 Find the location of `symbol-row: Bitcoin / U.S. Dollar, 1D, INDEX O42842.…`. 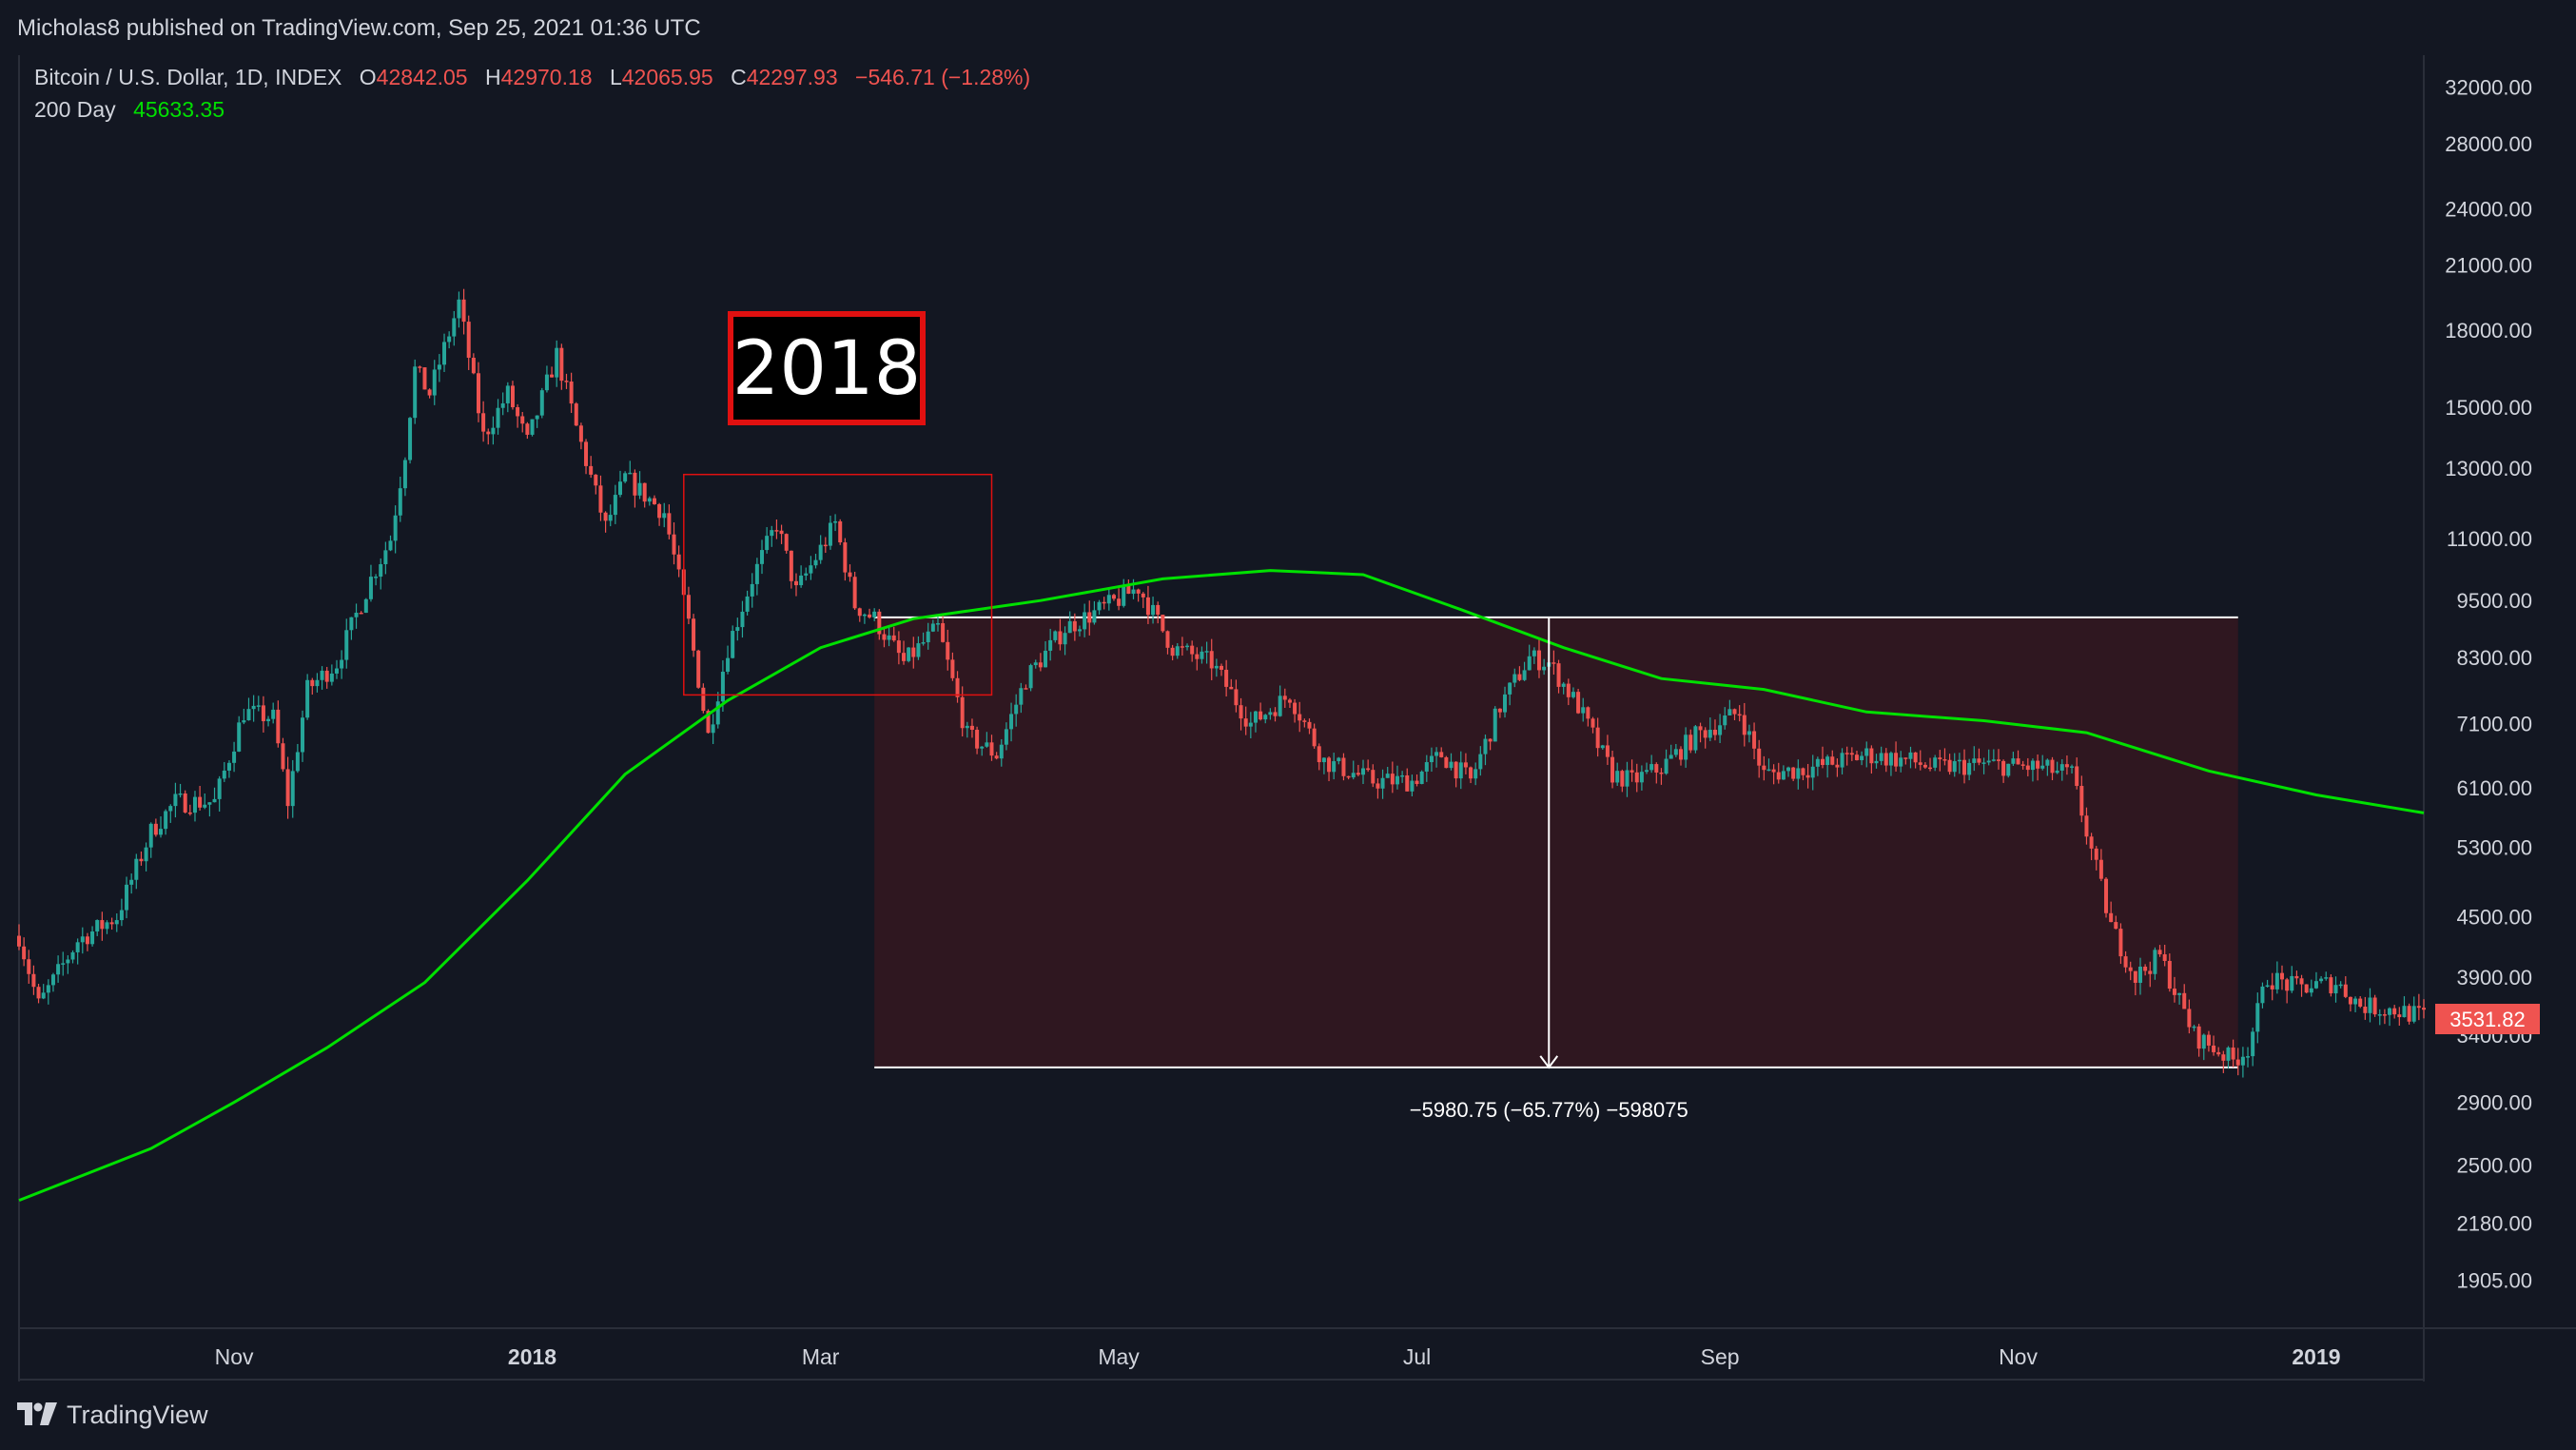

symbol-row: Bitcoin / U.S. Dollar, 1D, INDEX O42842.… is located at coordinates (532, 81).